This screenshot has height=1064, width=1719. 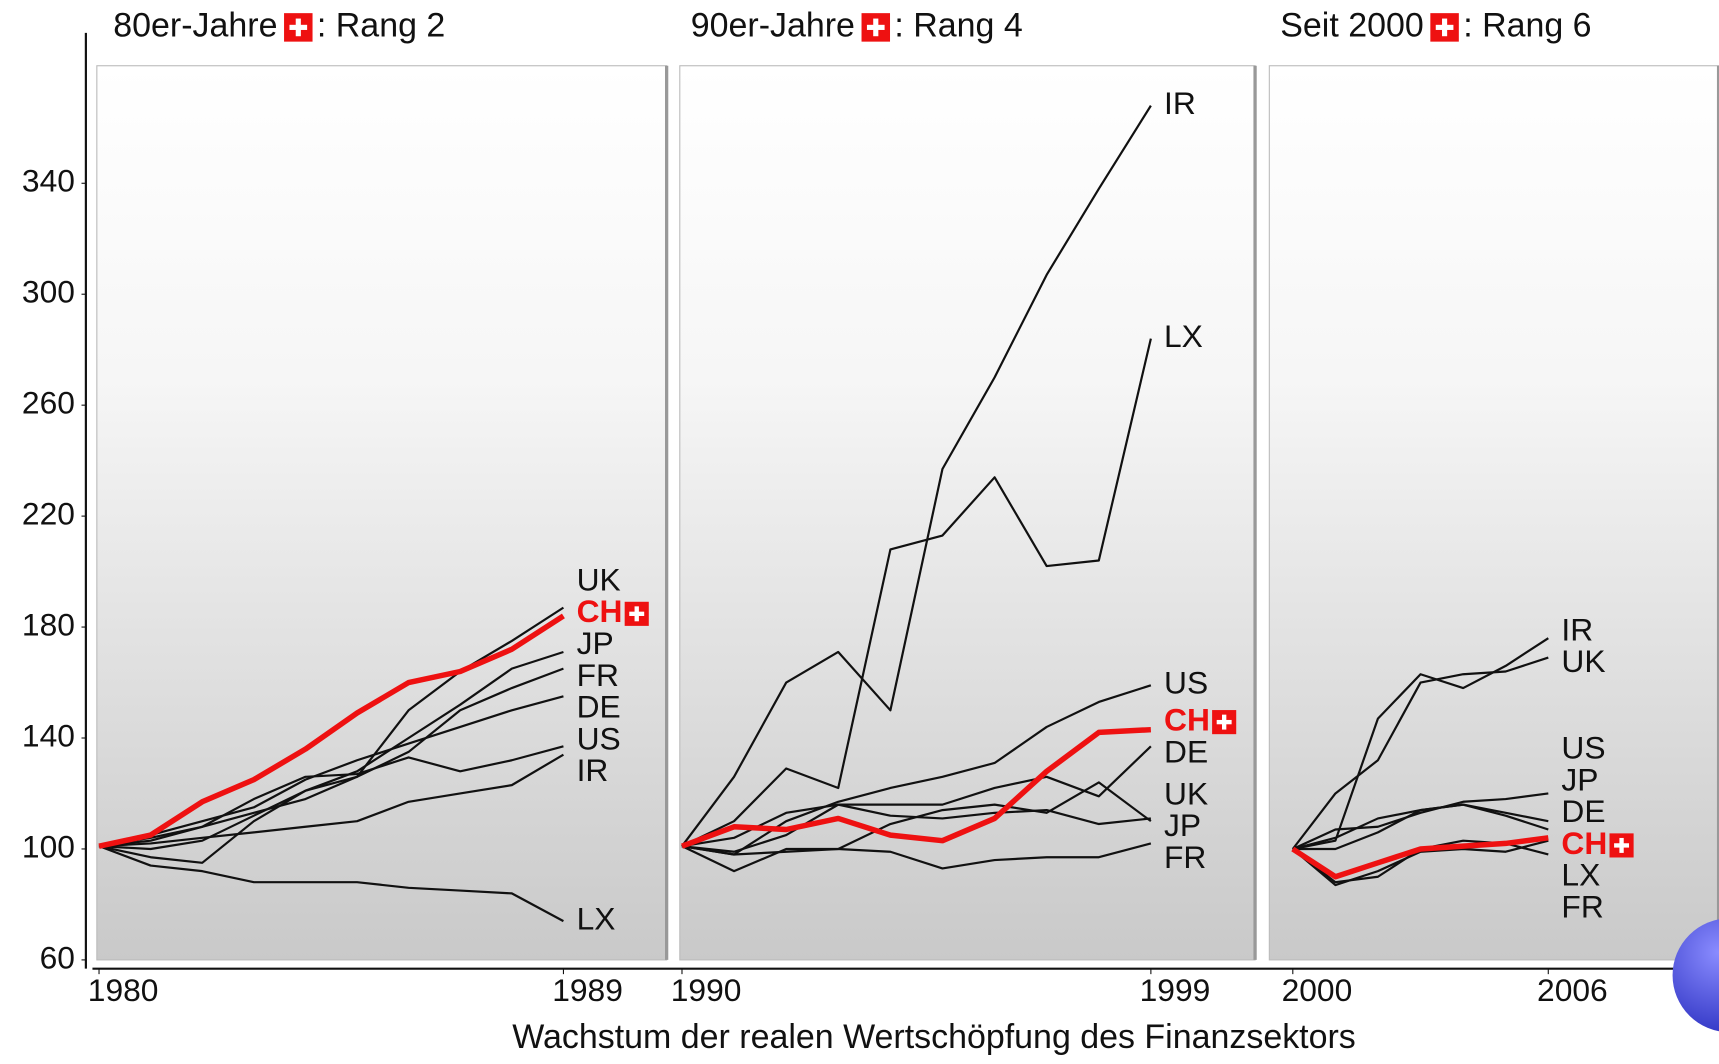 I want to click on y-tick-label: 260, so click(x=48, y=403).